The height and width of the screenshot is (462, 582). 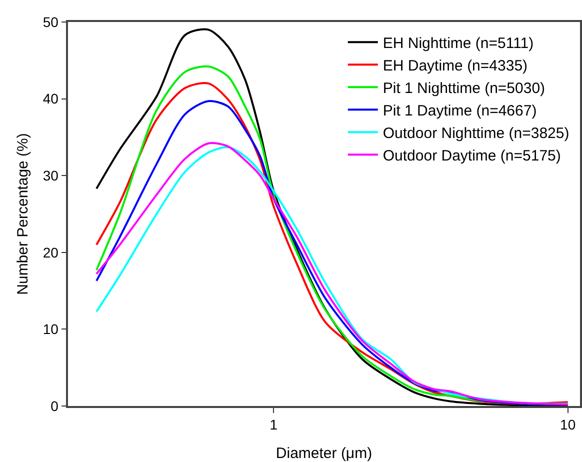 I want to click on y-tick-label: 30, so click(x=50, y=176).